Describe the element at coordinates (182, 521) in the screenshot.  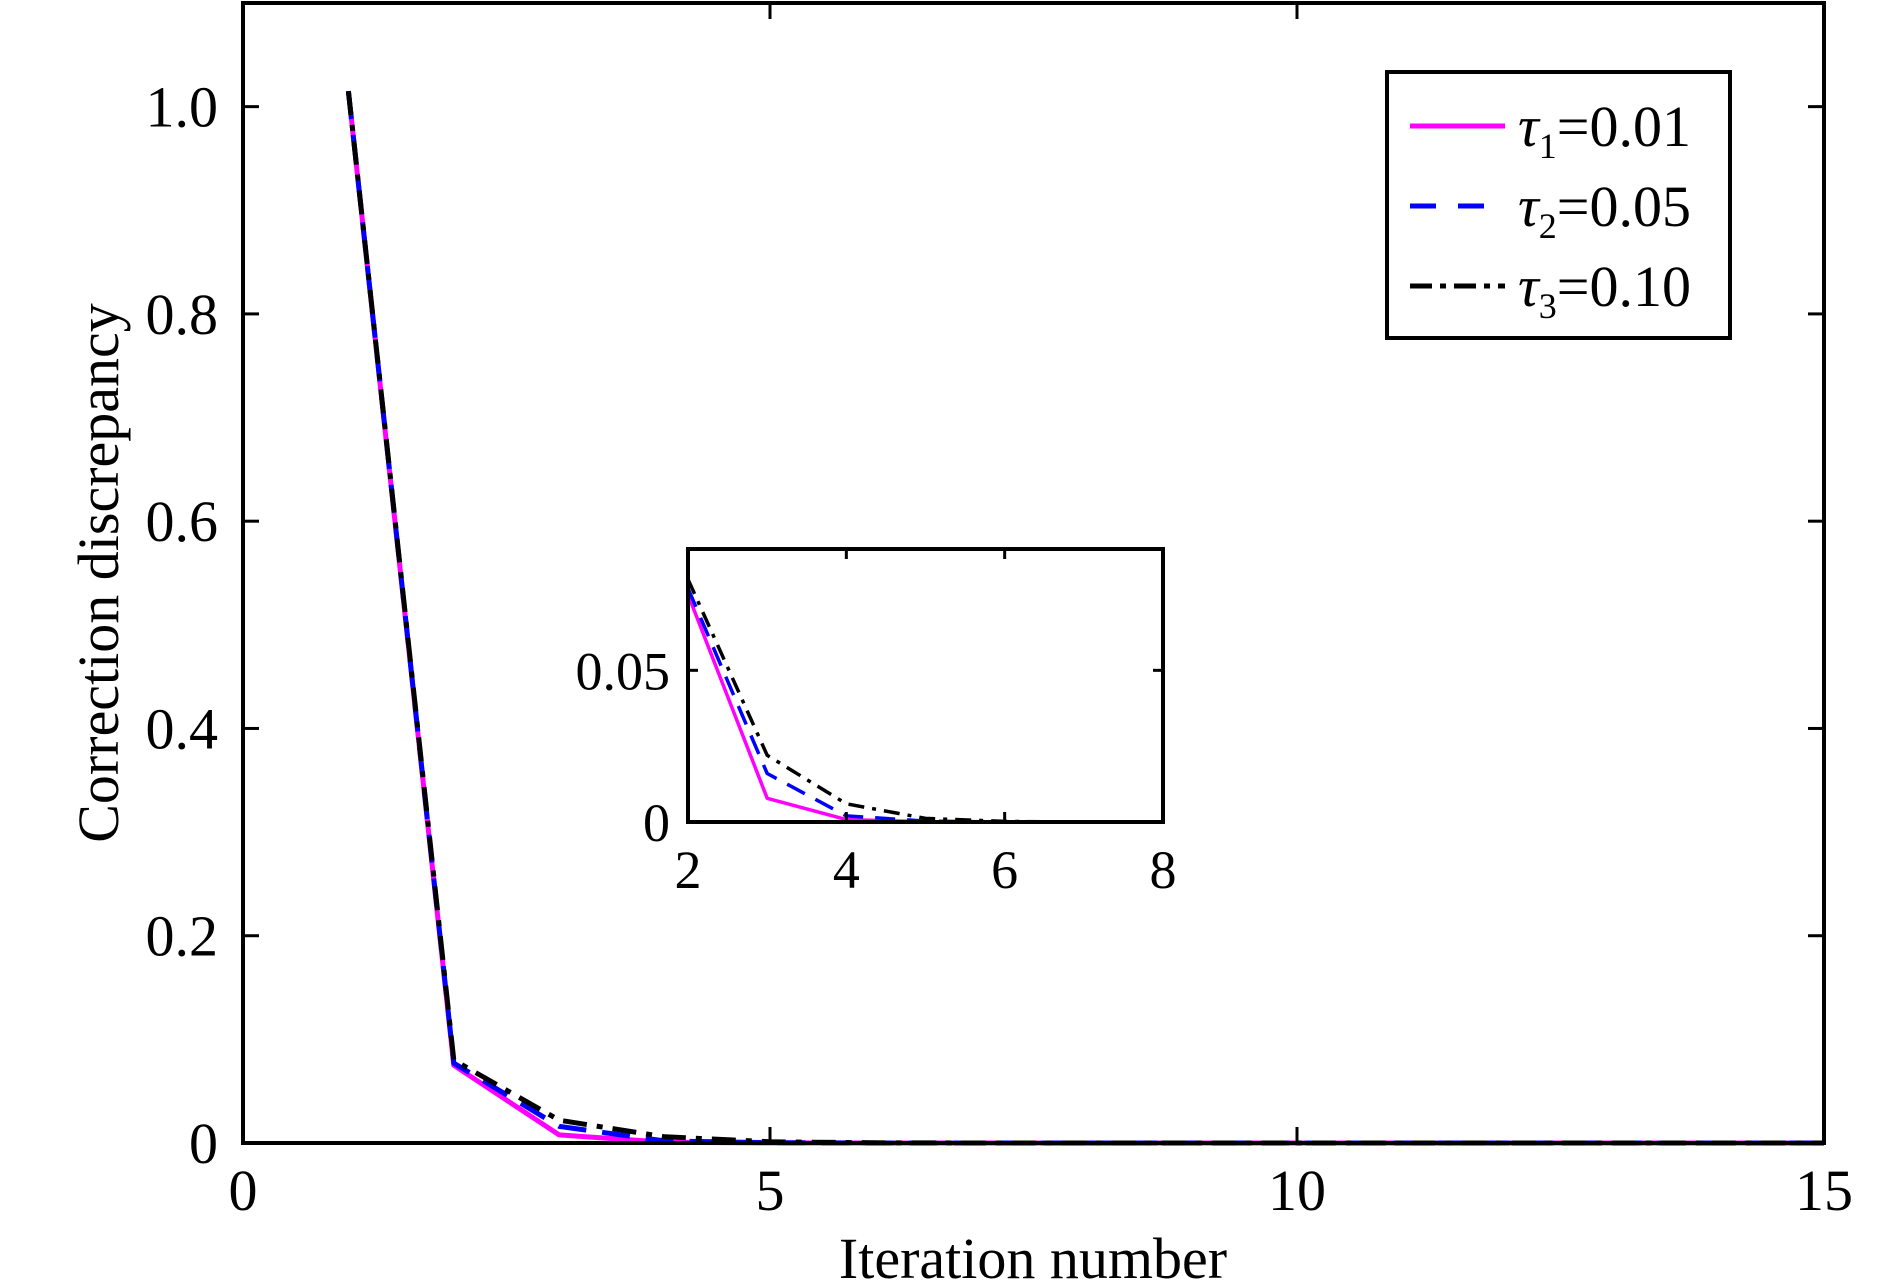
I see `y-tick-label: 0.6` at that location.